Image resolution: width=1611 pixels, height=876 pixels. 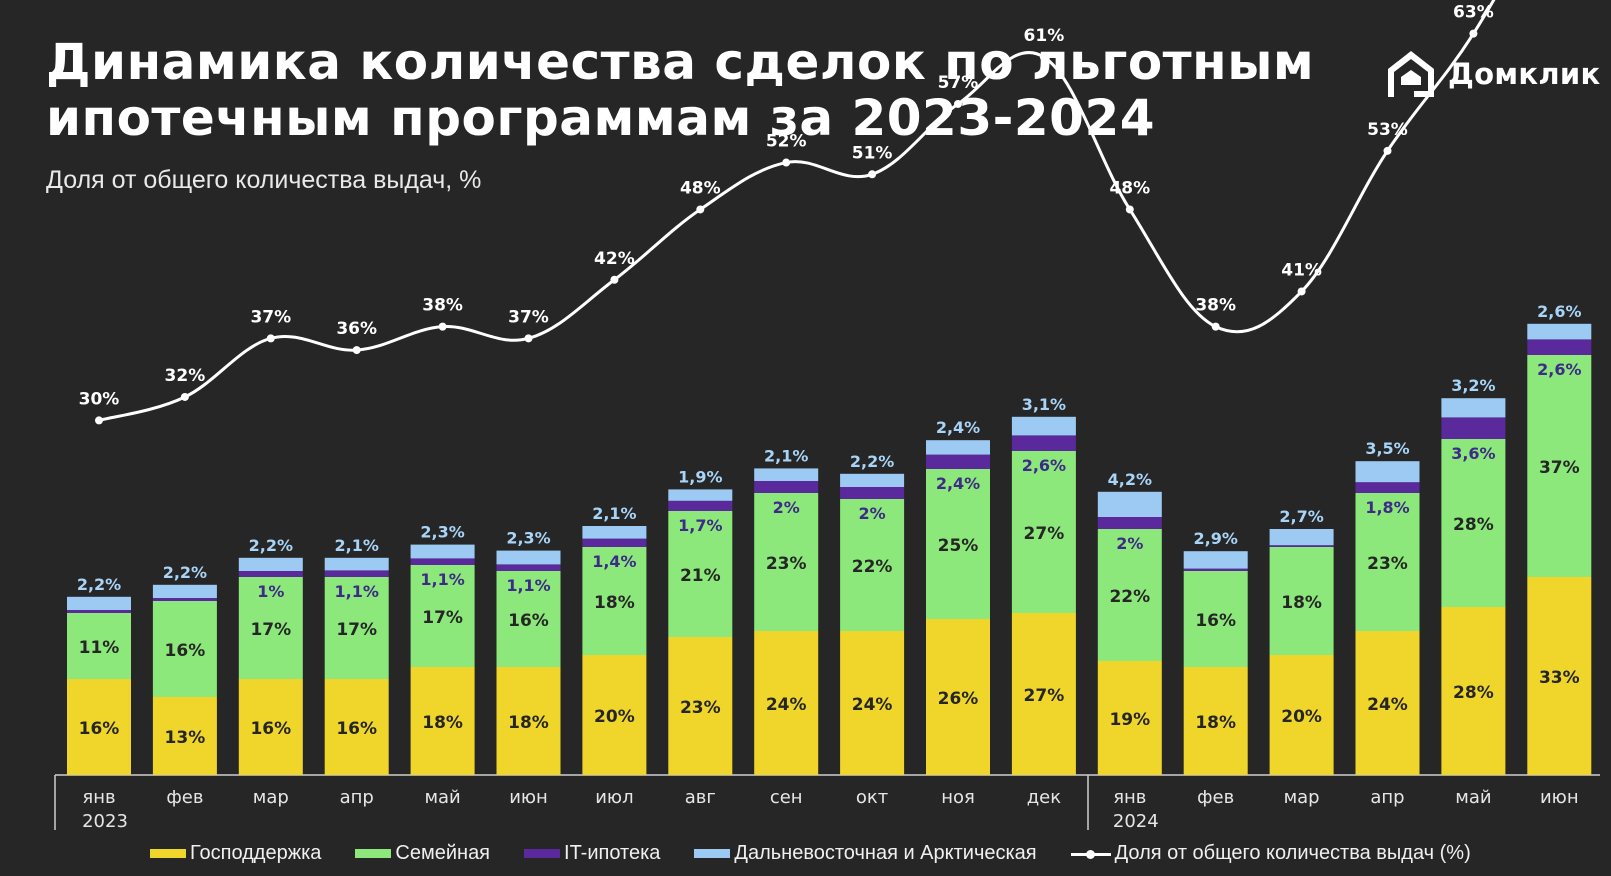 What do you see at coordinates (1129, 543) in the screenshot?
I see `bar-label-it: 2%` at bounding box center [1129, 543].